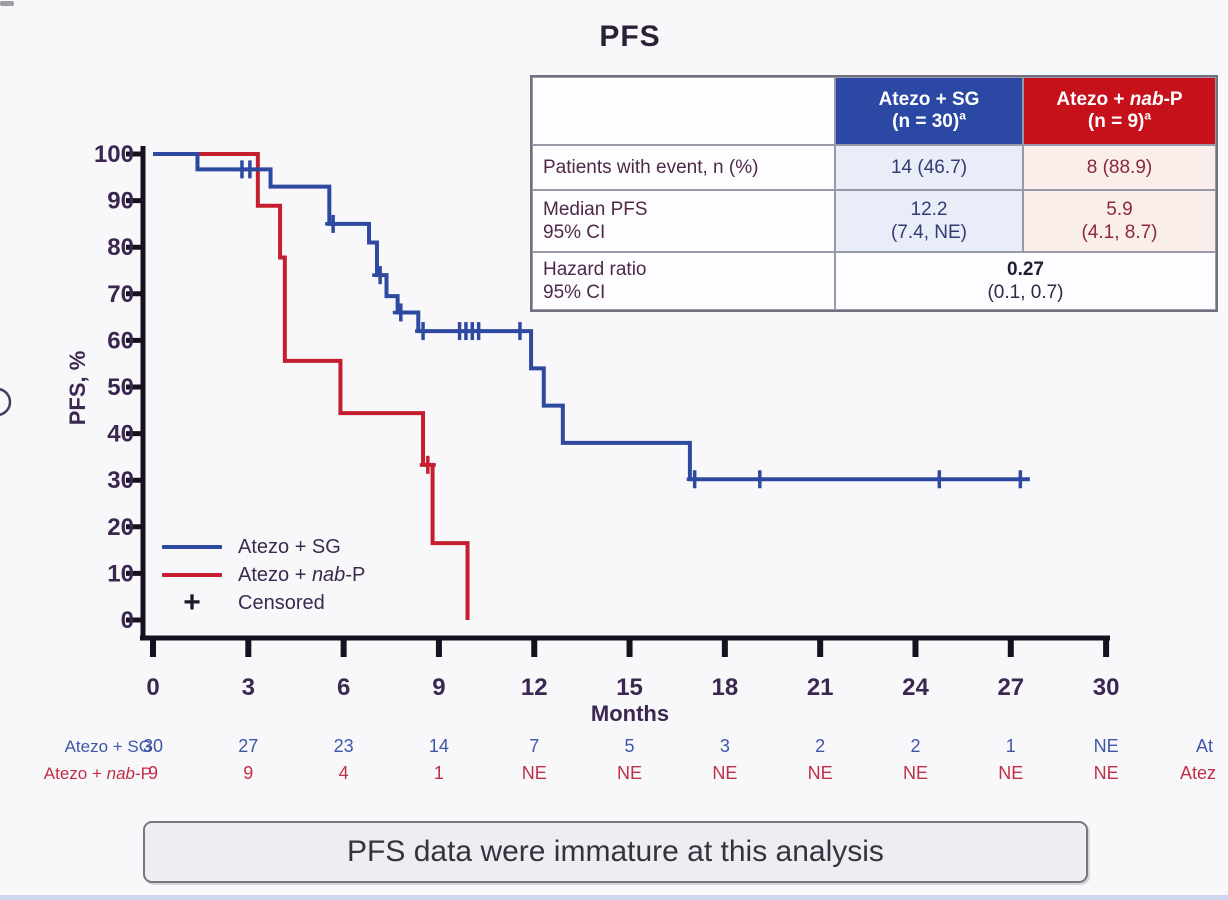  Describe the element at coordinates (438, 687) in the screenshot. I see `x-tick-label: 9` at that location.